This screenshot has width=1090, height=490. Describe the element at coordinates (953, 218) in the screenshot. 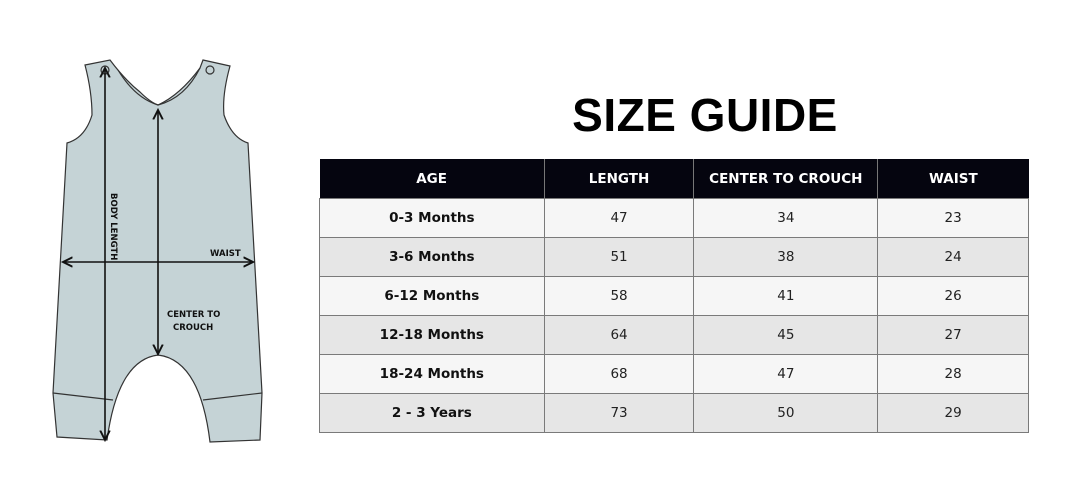

I see `cell-waist: 23` at that location.